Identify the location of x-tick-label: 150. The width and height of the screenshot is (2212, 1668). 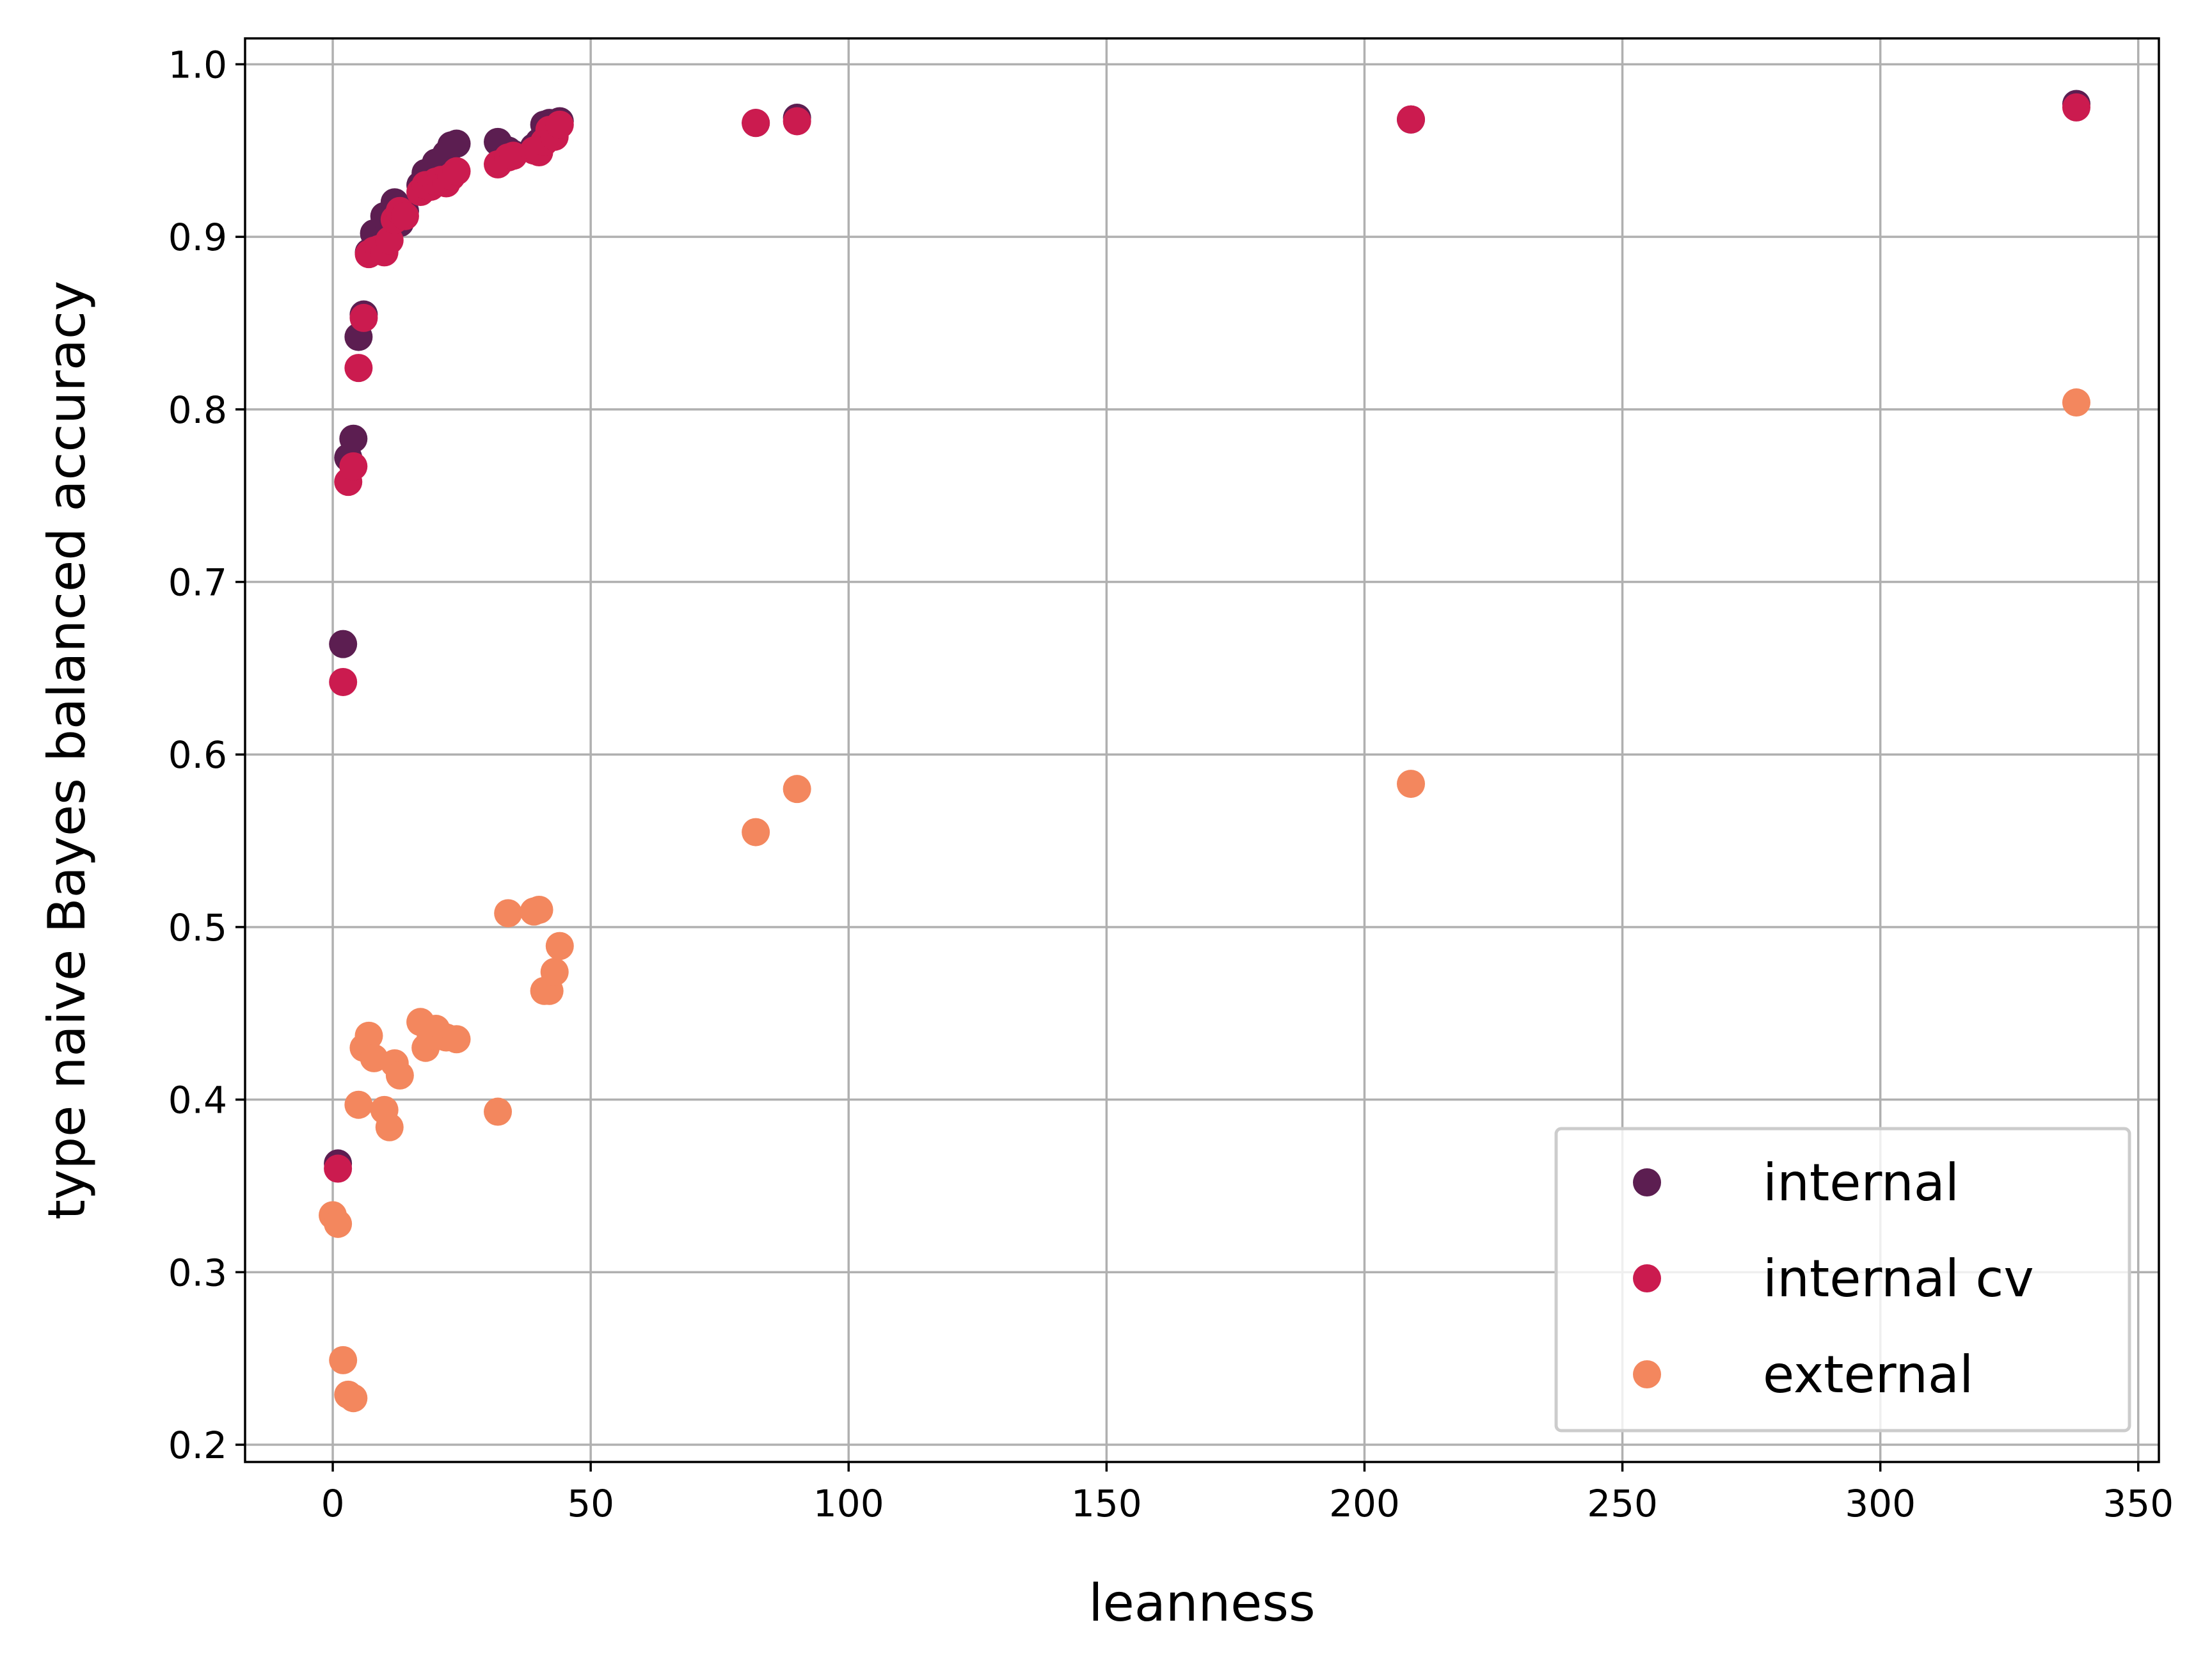
(1106, 1503).